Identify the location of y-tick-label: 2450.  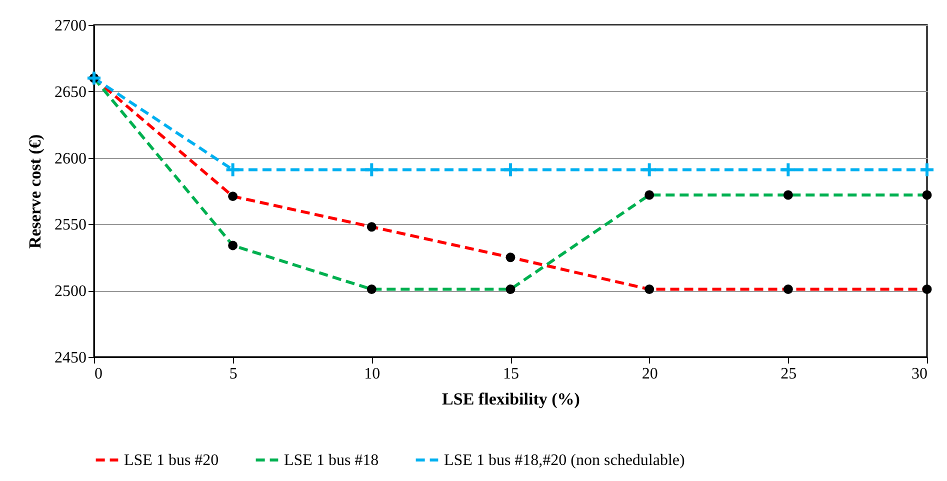
(70, 358).